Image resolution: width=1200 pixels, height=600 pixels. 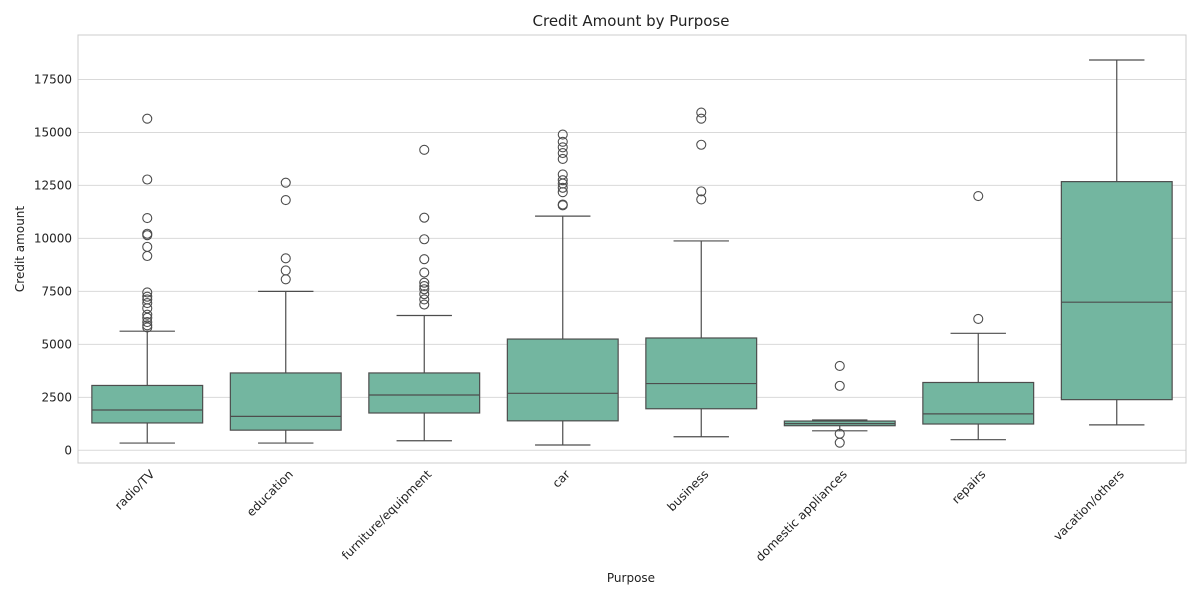 What do you see at coordinates (20, 249) in the screenshot?
I see `y-axis-label: Credit amount` at bounding box center [20, 249].